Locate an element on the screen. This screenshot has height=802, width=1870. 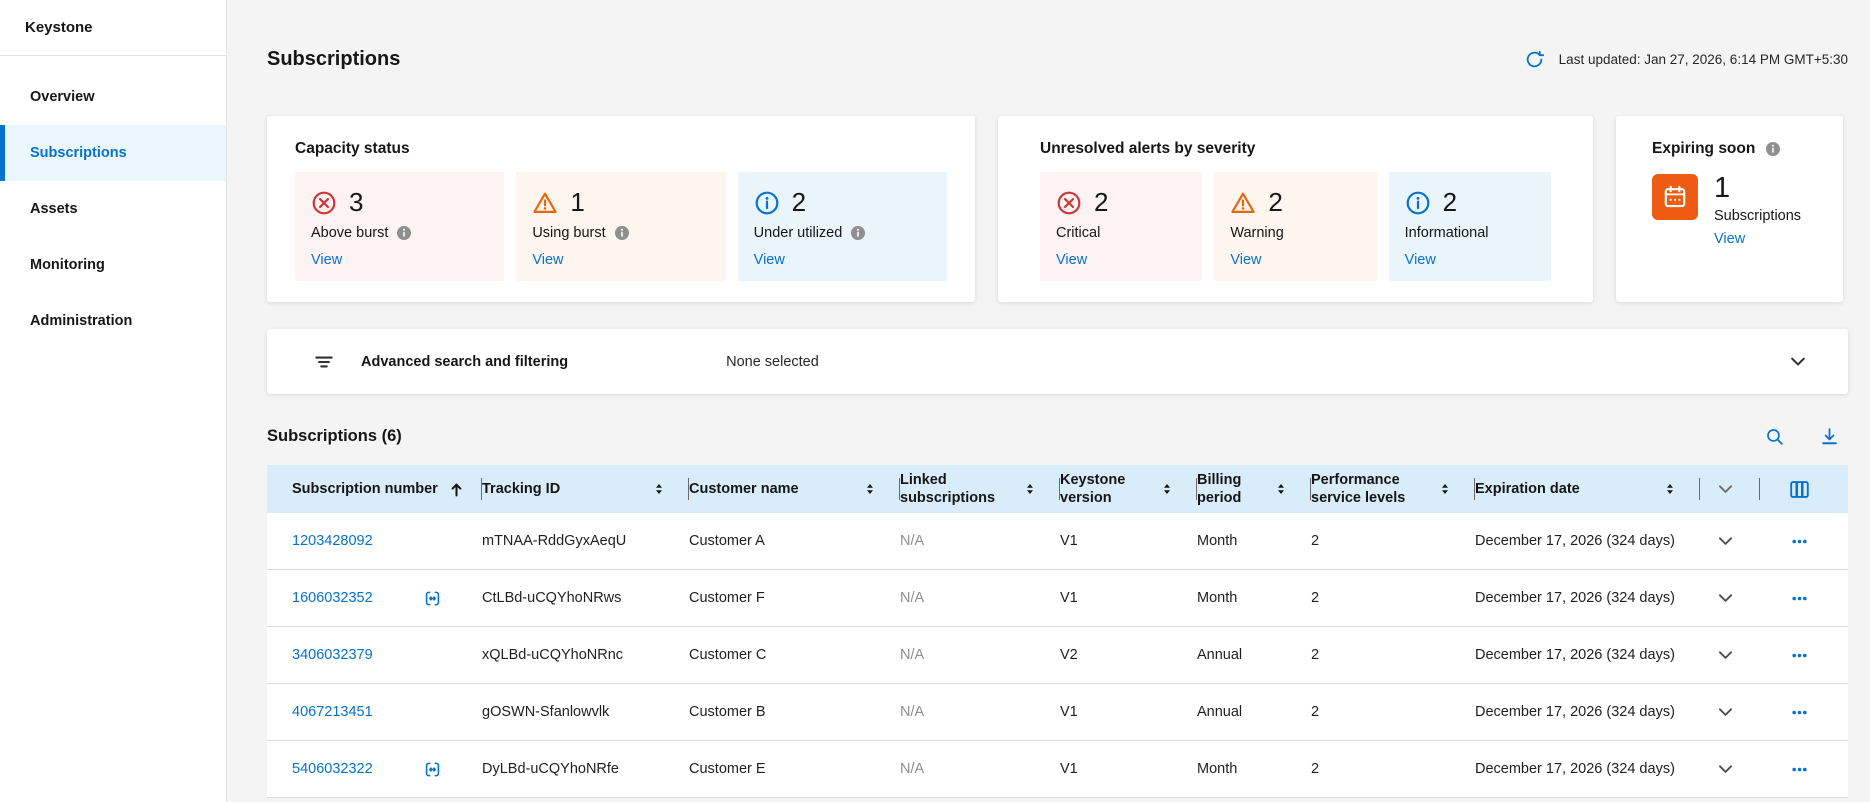
table-title: Subscriptions (6) is located at coordinates (334, 435).